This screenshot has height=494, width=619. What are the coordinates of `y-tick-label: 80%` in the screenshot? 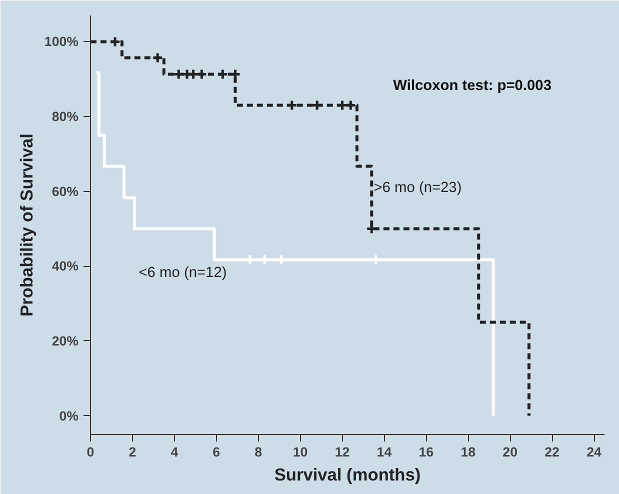 It's located at (65, 116).